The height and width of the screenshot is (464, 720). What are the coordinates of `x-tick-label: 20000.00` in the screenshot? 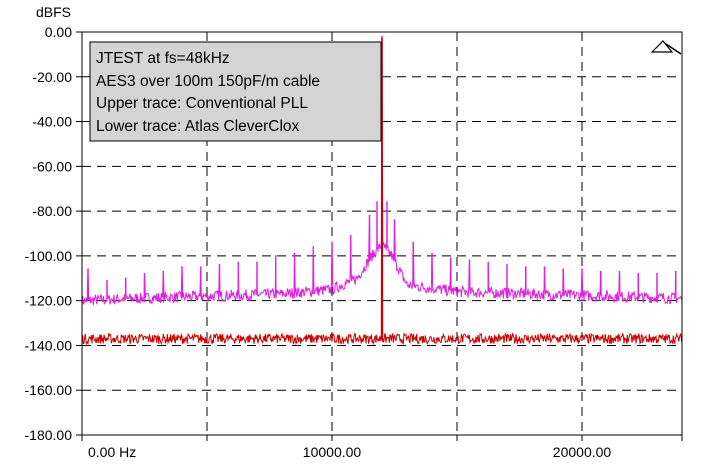 It's located at (582, 452).